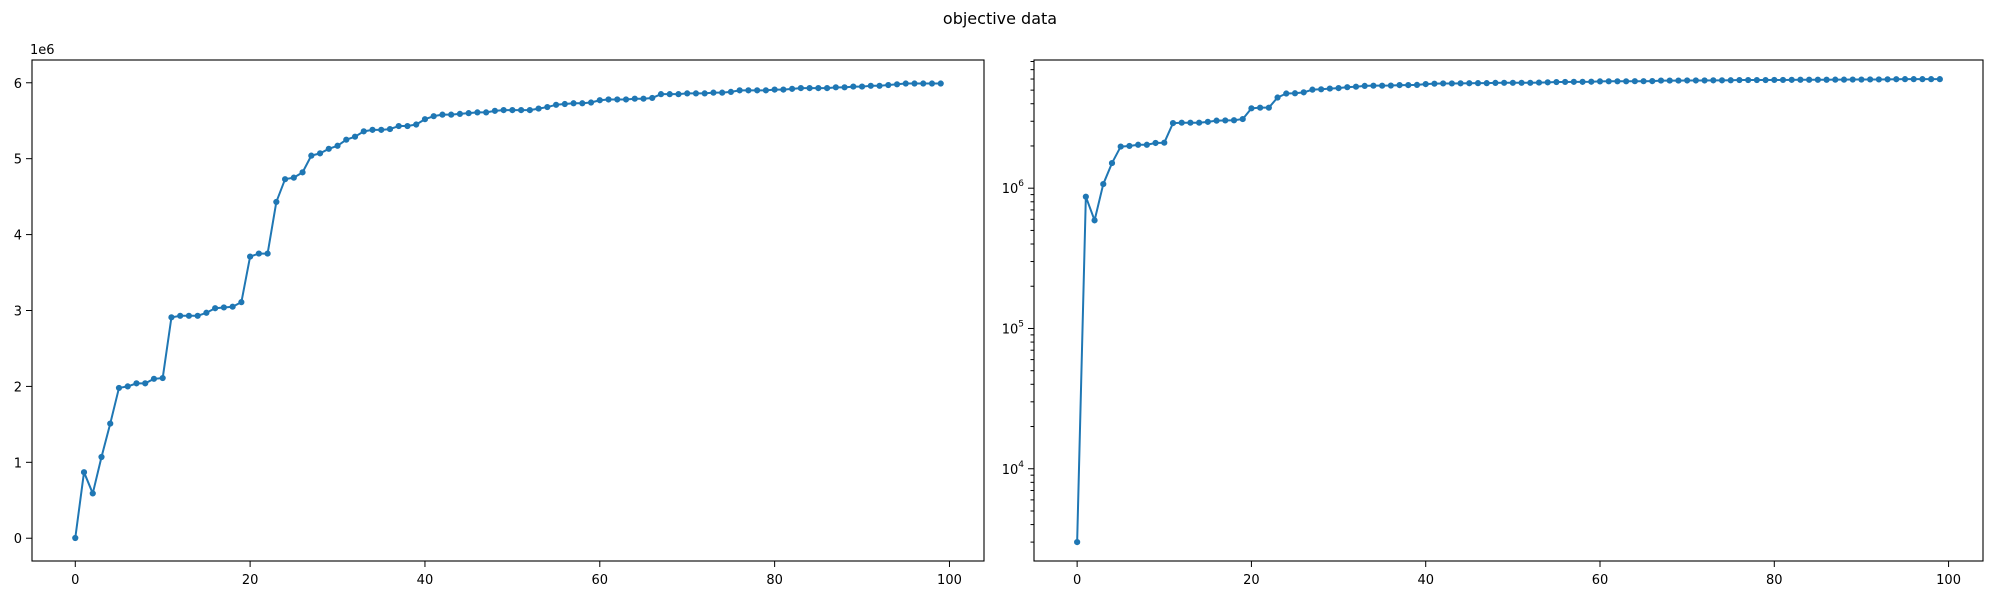 This screenshot has width=2000, height=604. What do you see at coordinates (18, 84) in the screenshot?
I see `y-tick-label: 6` at bounding box center [18, 84].